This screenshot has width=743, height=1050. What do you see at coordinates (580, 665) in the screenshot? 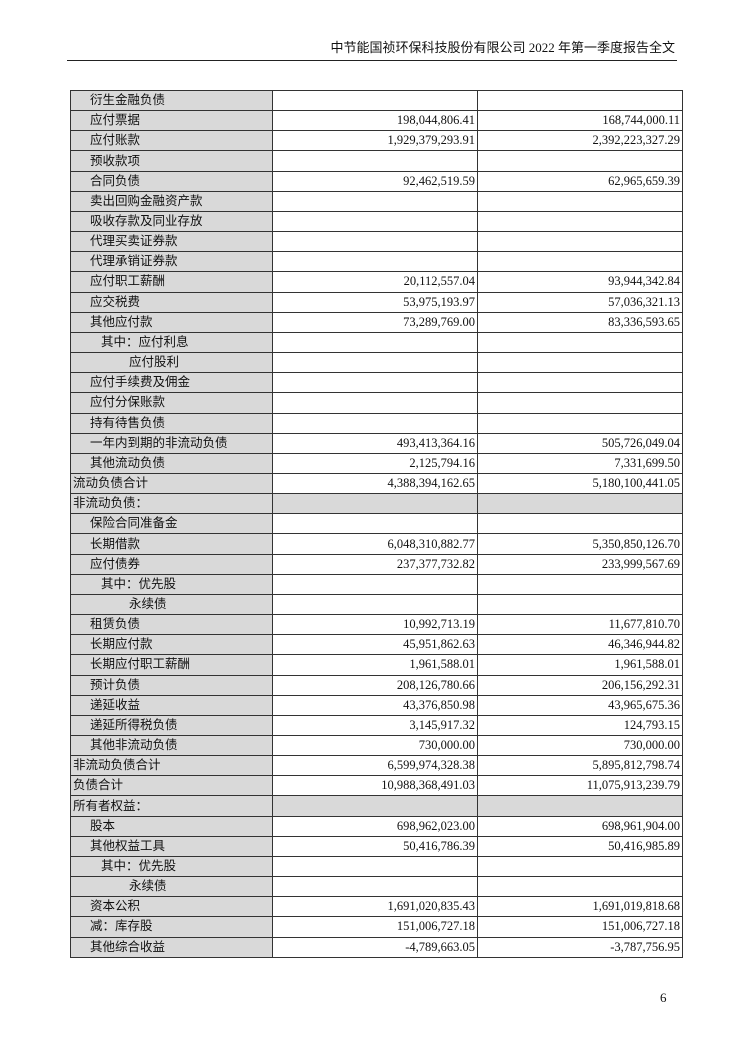
I see `prior-period-value: 1,961,588.01` at bounding box center [580, 665].